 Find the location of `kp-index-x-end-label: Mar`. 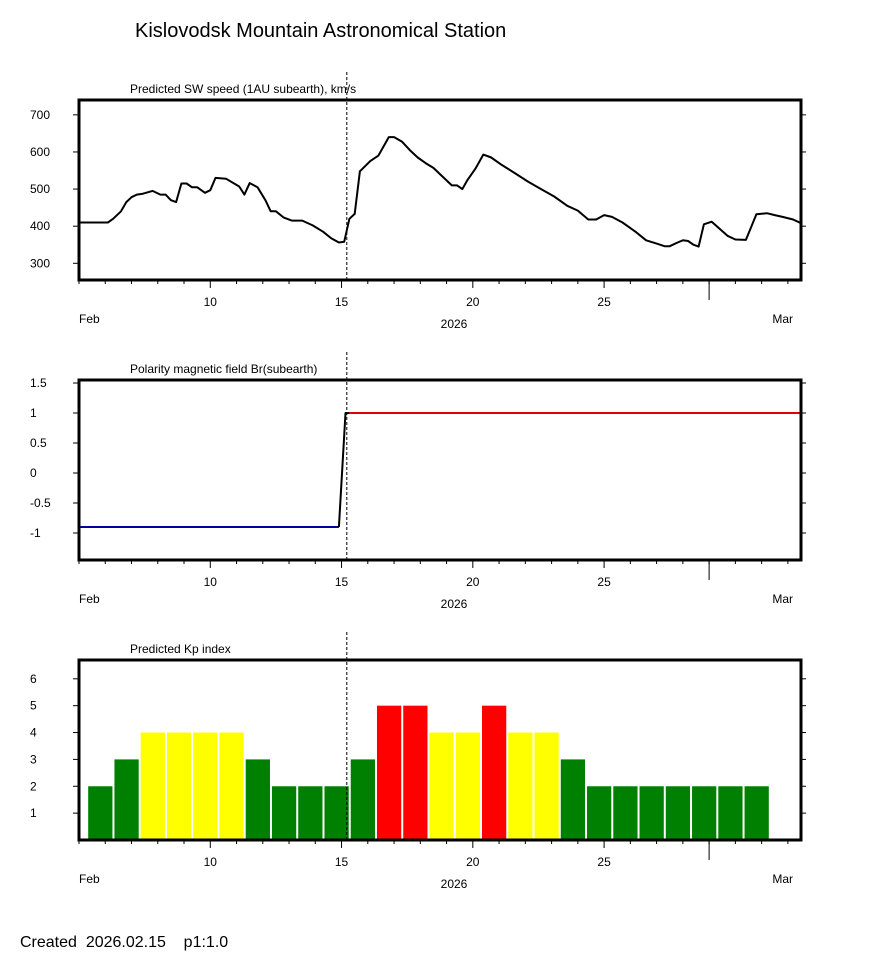

kp-index-x-end-label: Mar is located at coordinates (782, 879).